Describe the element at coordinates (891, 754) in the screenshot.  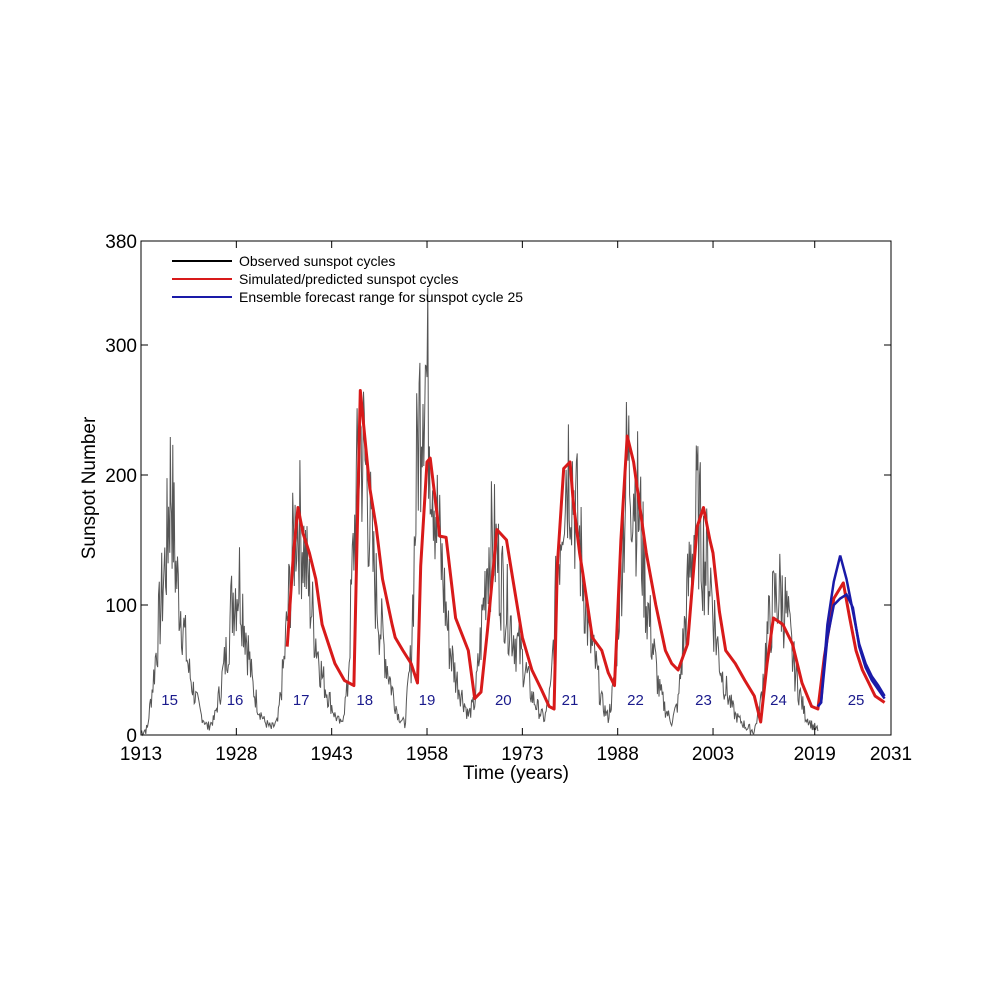
I see `x-tick-label: 2031` at that location.